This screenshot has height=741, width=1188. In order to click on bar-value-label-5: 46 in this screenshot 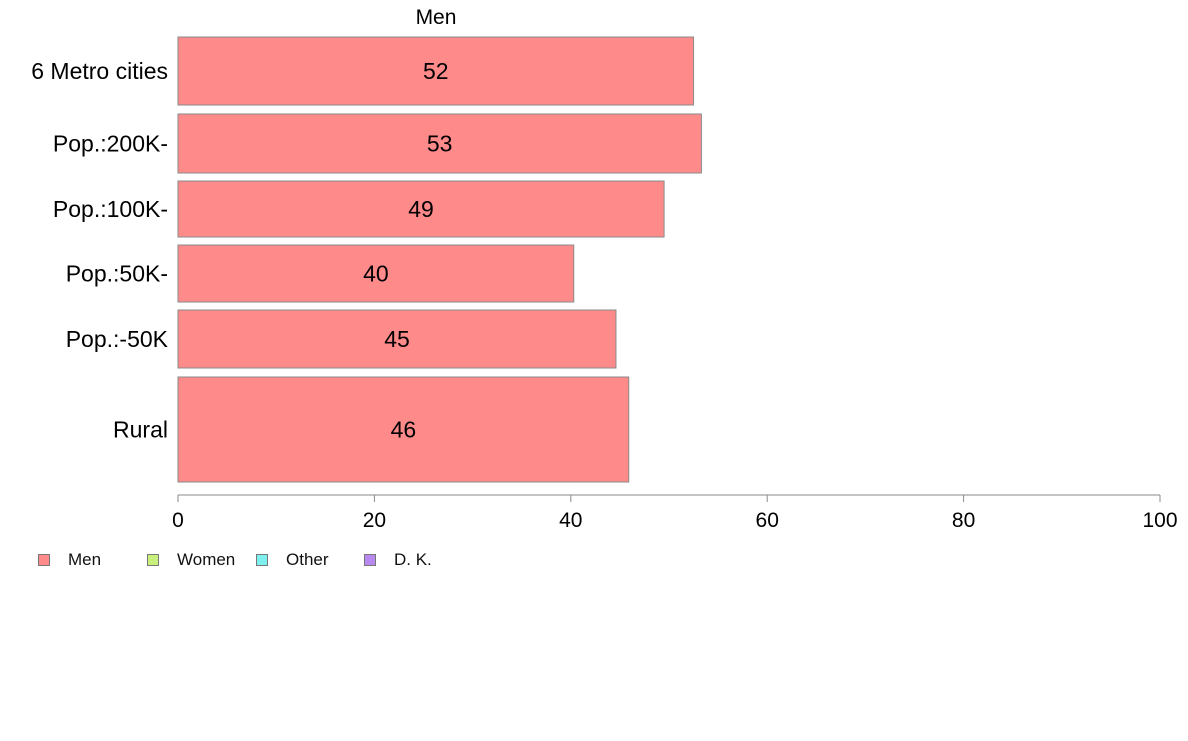, I will do `click(404, 430)`.